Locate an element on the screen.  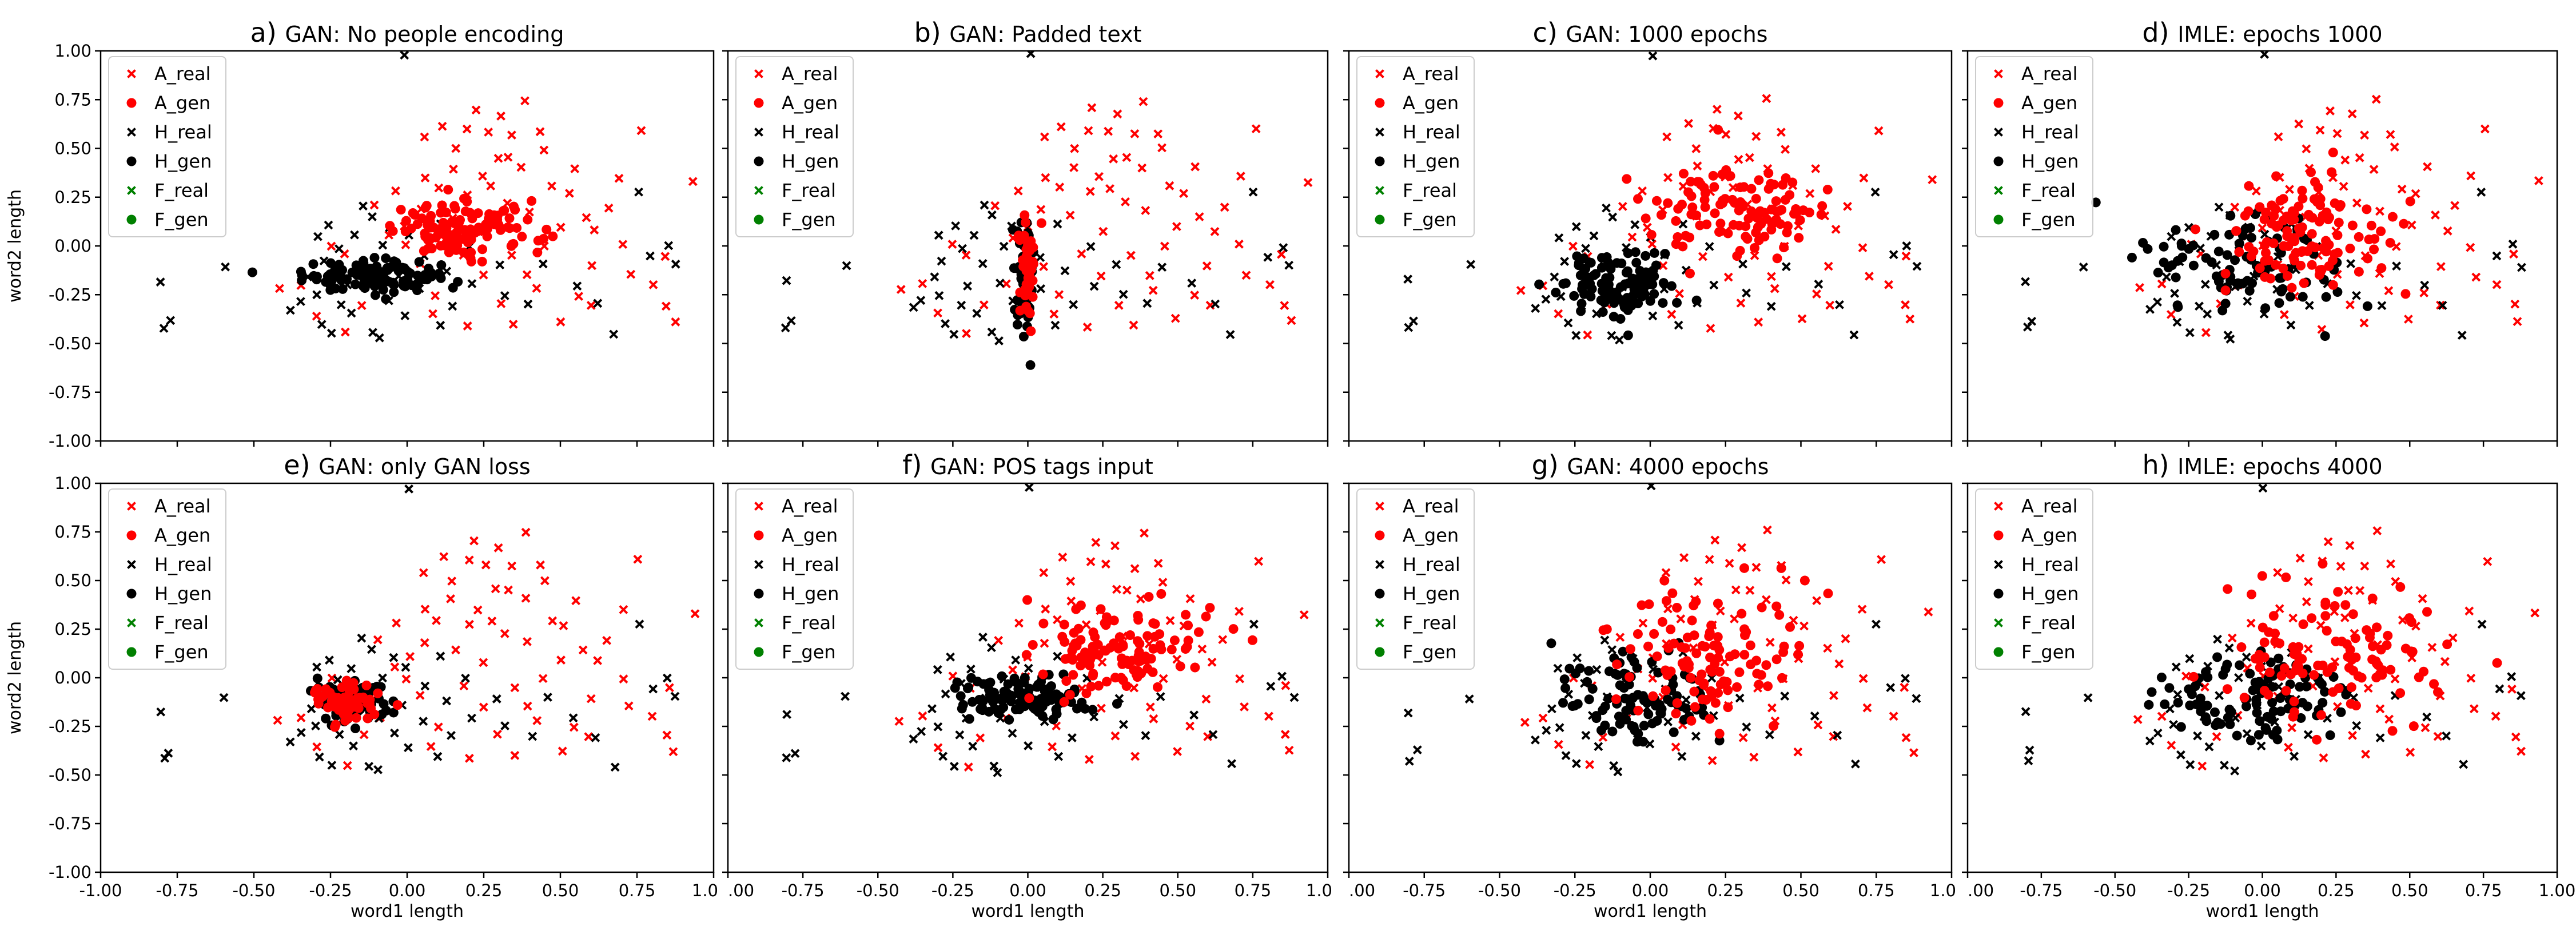
panel-b-legend-marker-h_real is located at coordinates (758, 132).